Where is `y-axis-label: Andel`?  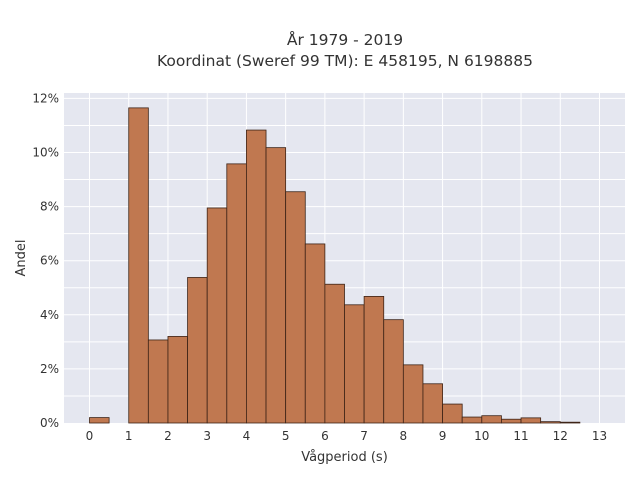 y-axis-label: Andel is located at coordinates (21, 258).